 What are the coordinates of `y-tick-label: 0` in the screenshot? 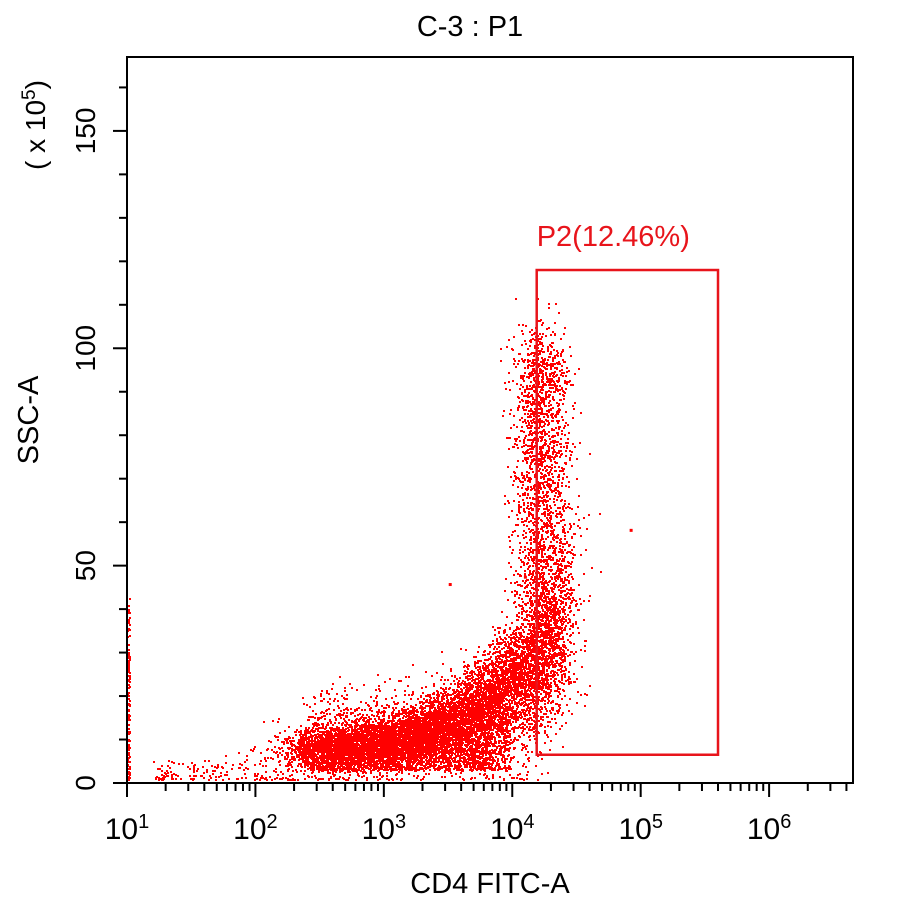 It's located at (85, 783).